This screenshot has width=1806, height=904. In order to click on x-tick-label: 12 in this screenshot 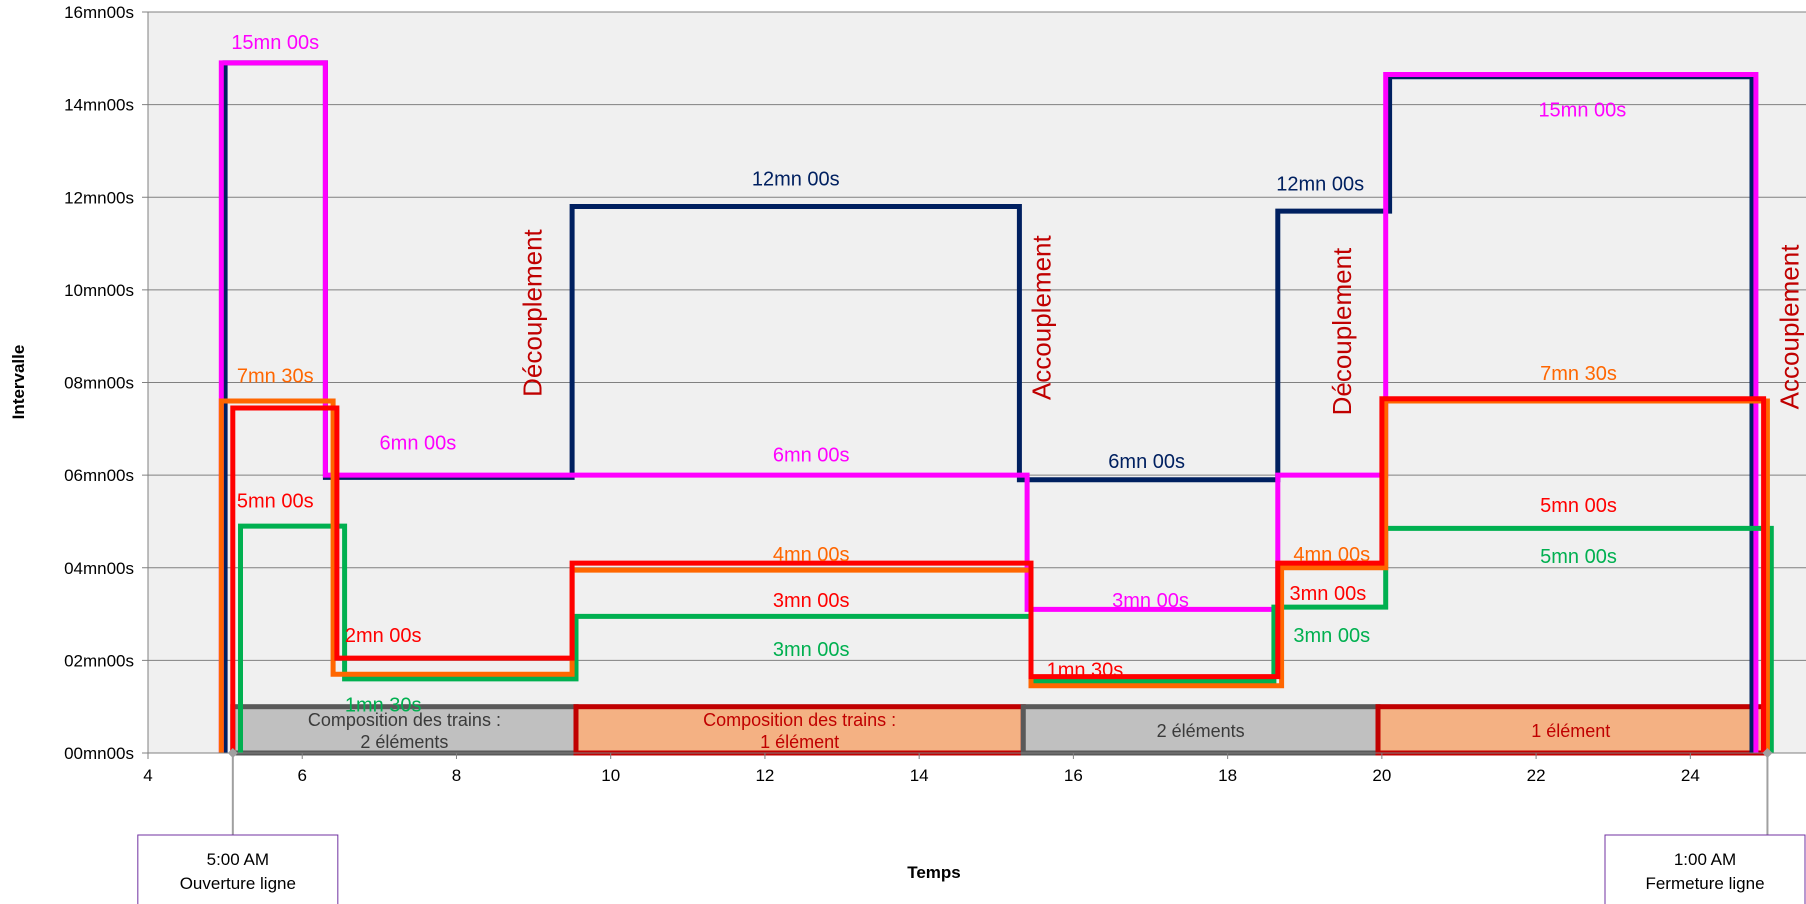, I will do `click(764, 775)`.